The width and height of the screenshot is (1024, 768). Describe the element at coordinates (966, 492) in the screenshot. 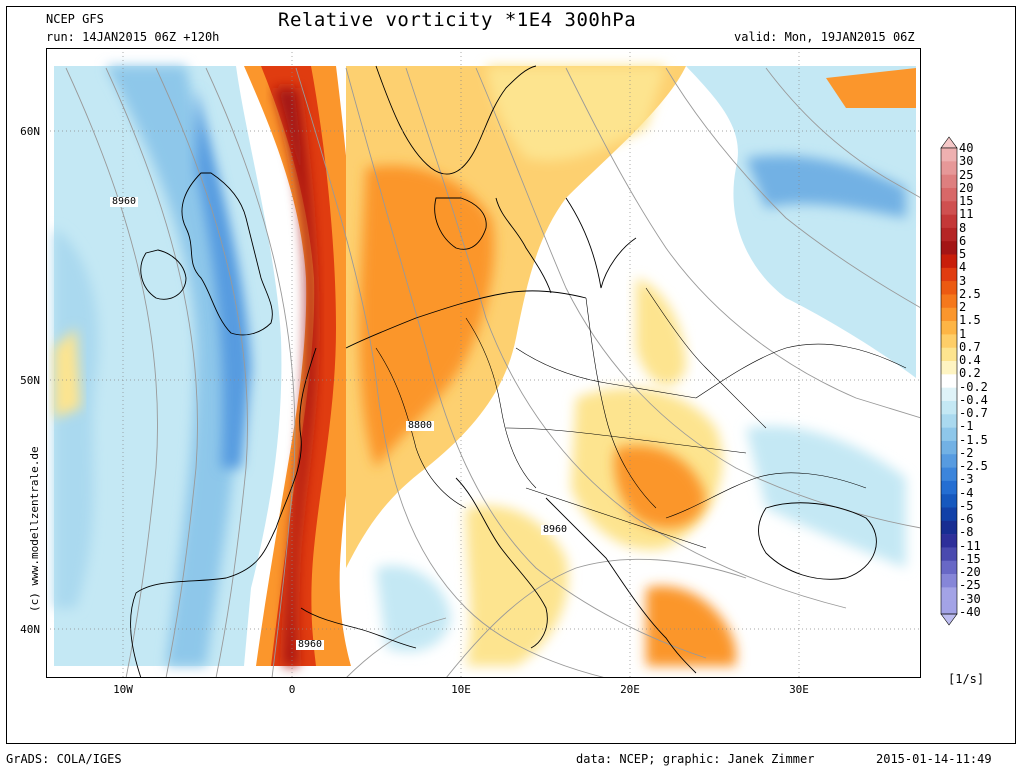

I see `colorbar-label: -4` at that location.